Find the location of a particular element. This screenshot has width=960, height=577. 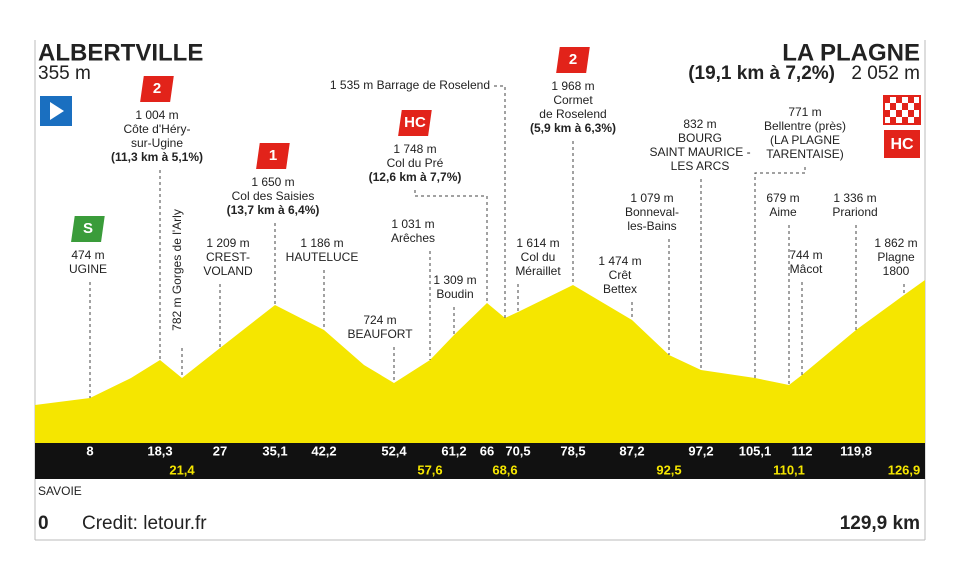

waypoint-altitude: 1 748 m is located at coordinates (414, 149).